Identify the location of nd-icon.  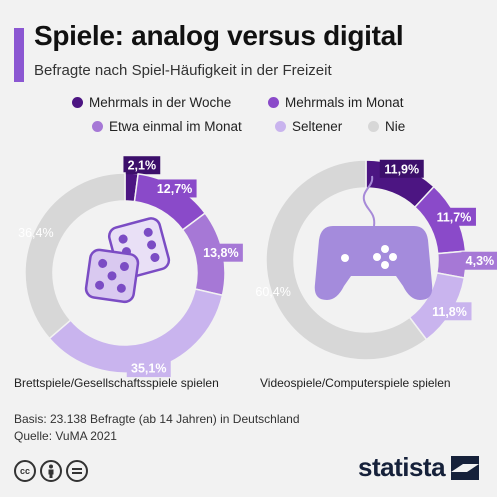
(77, 471).